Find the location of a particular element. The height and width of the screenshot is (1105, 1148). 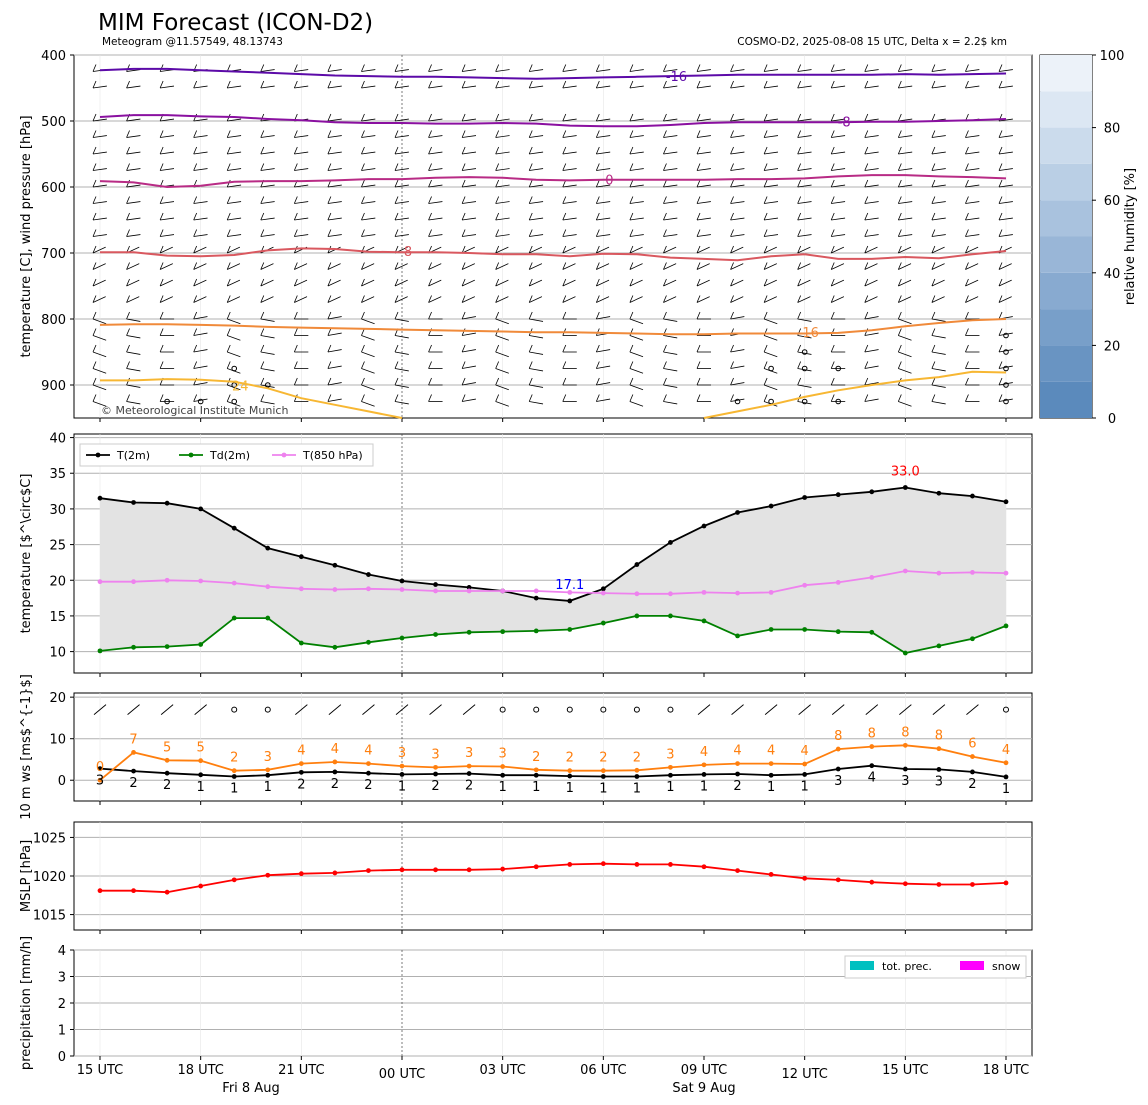

mean-wind-label: 1 is located at coordinates (805, 786).